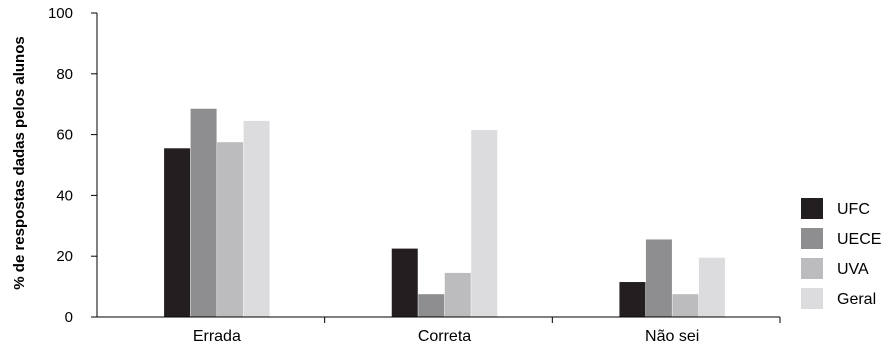  What do you see at coordinates (19, 162) in the screenshot?
I see `y-axis-title: % de respostas dadas pelos alunos` at bounding box center [19, 162].